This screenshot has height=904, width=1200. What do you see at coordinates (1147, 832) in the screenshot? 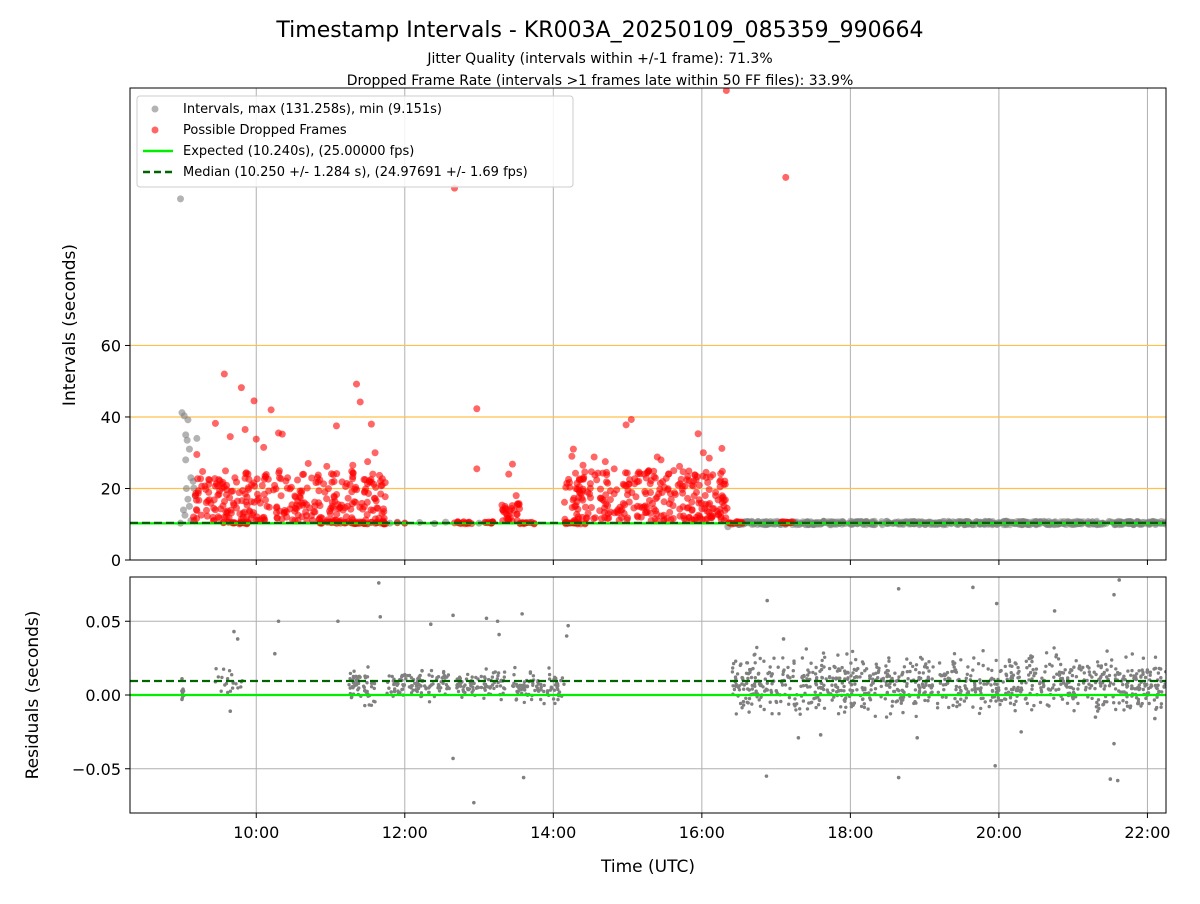
I see `x-tick-label: 22:00` at bounding box center [1147, 832].